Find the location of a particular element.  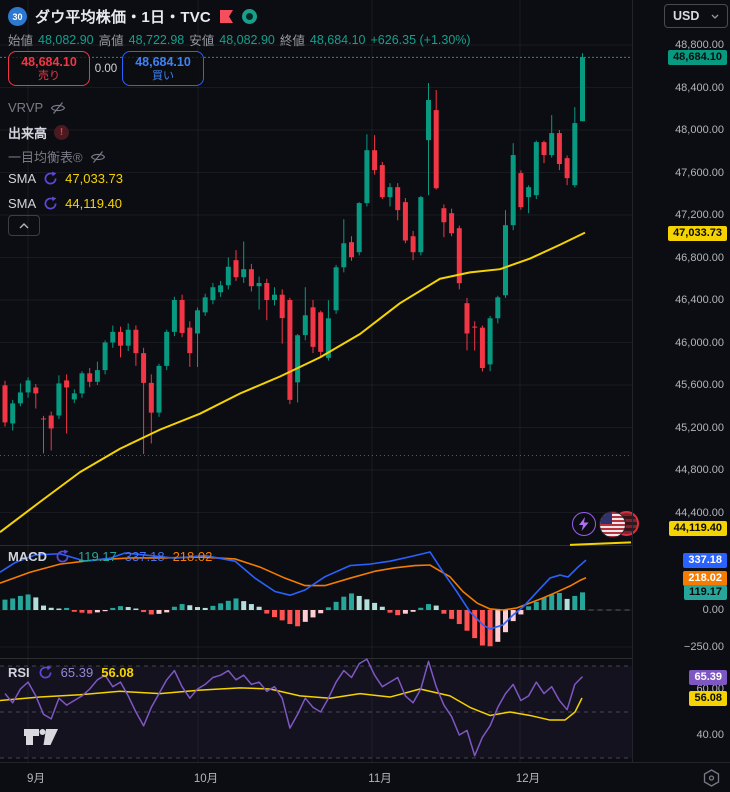

time-tick: 10月 is located at coordinates (206, 779).